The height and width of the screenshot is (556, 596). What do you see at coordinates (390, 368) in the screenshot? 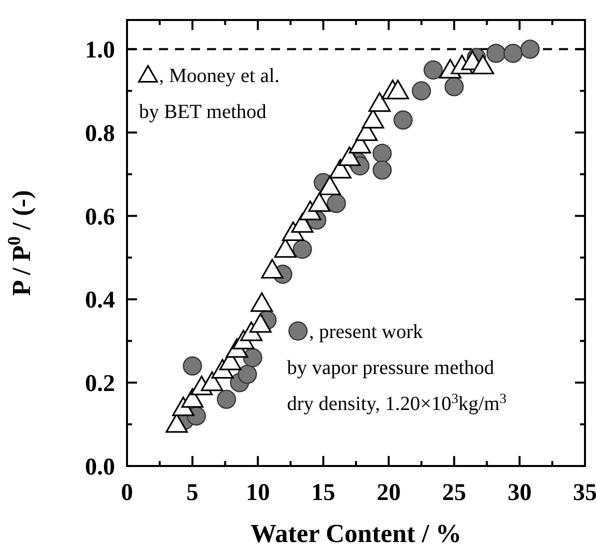
I see `annotation: by vapor pressure method` at bounding box center [390, 368].